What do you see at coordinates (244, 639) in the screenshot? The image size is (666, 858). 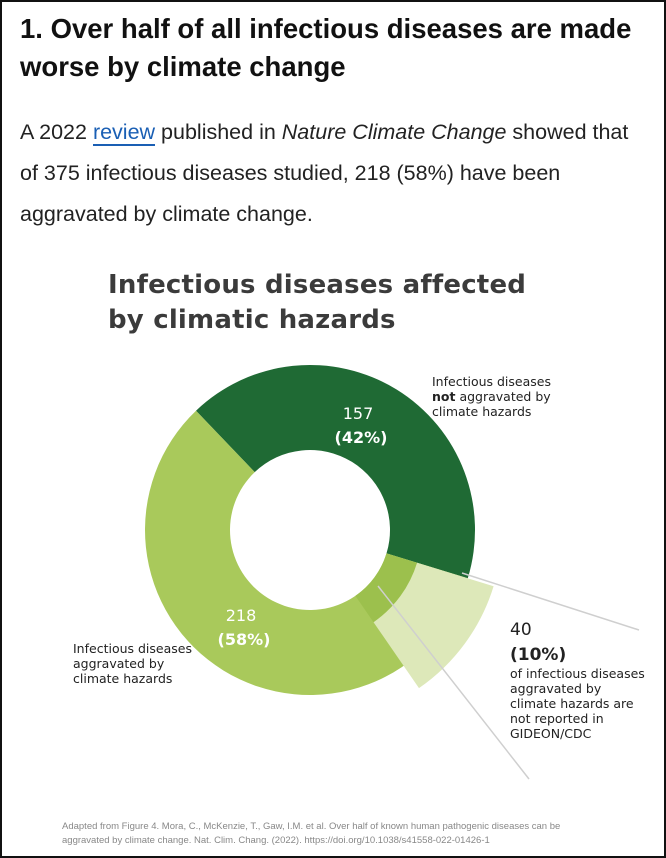 I see `percent-label: (58%)` at bounding box center [244, 639].